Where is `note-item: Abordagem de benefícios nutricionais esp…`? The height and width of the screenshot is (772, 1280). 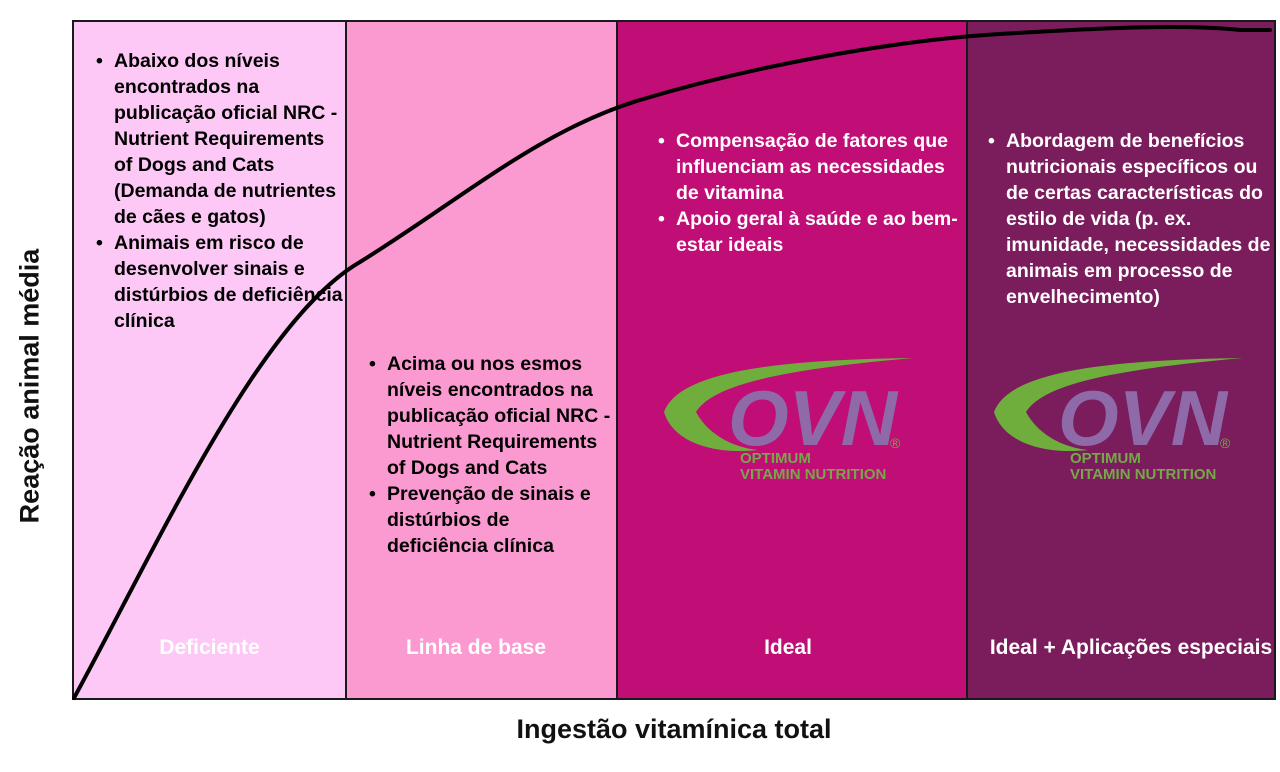
note-item: Abordagem de benefícios nutricionais esp… is located at coordinates (1133, 219).